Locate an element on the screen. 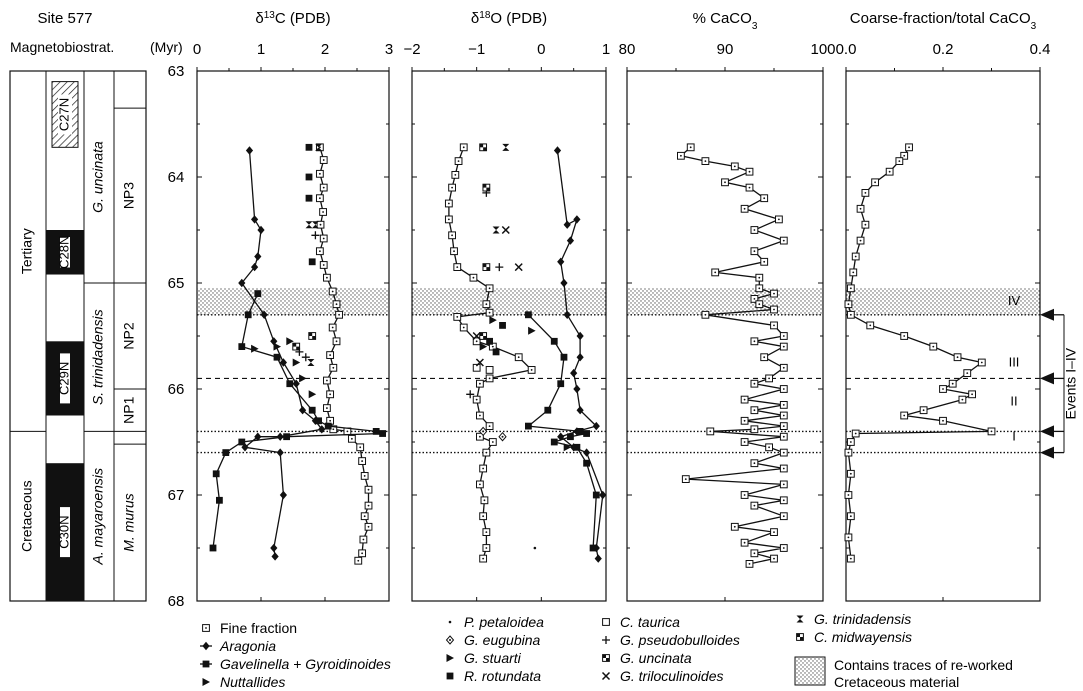  legend-item: G. uncinata is located at coordinates (647, 658).